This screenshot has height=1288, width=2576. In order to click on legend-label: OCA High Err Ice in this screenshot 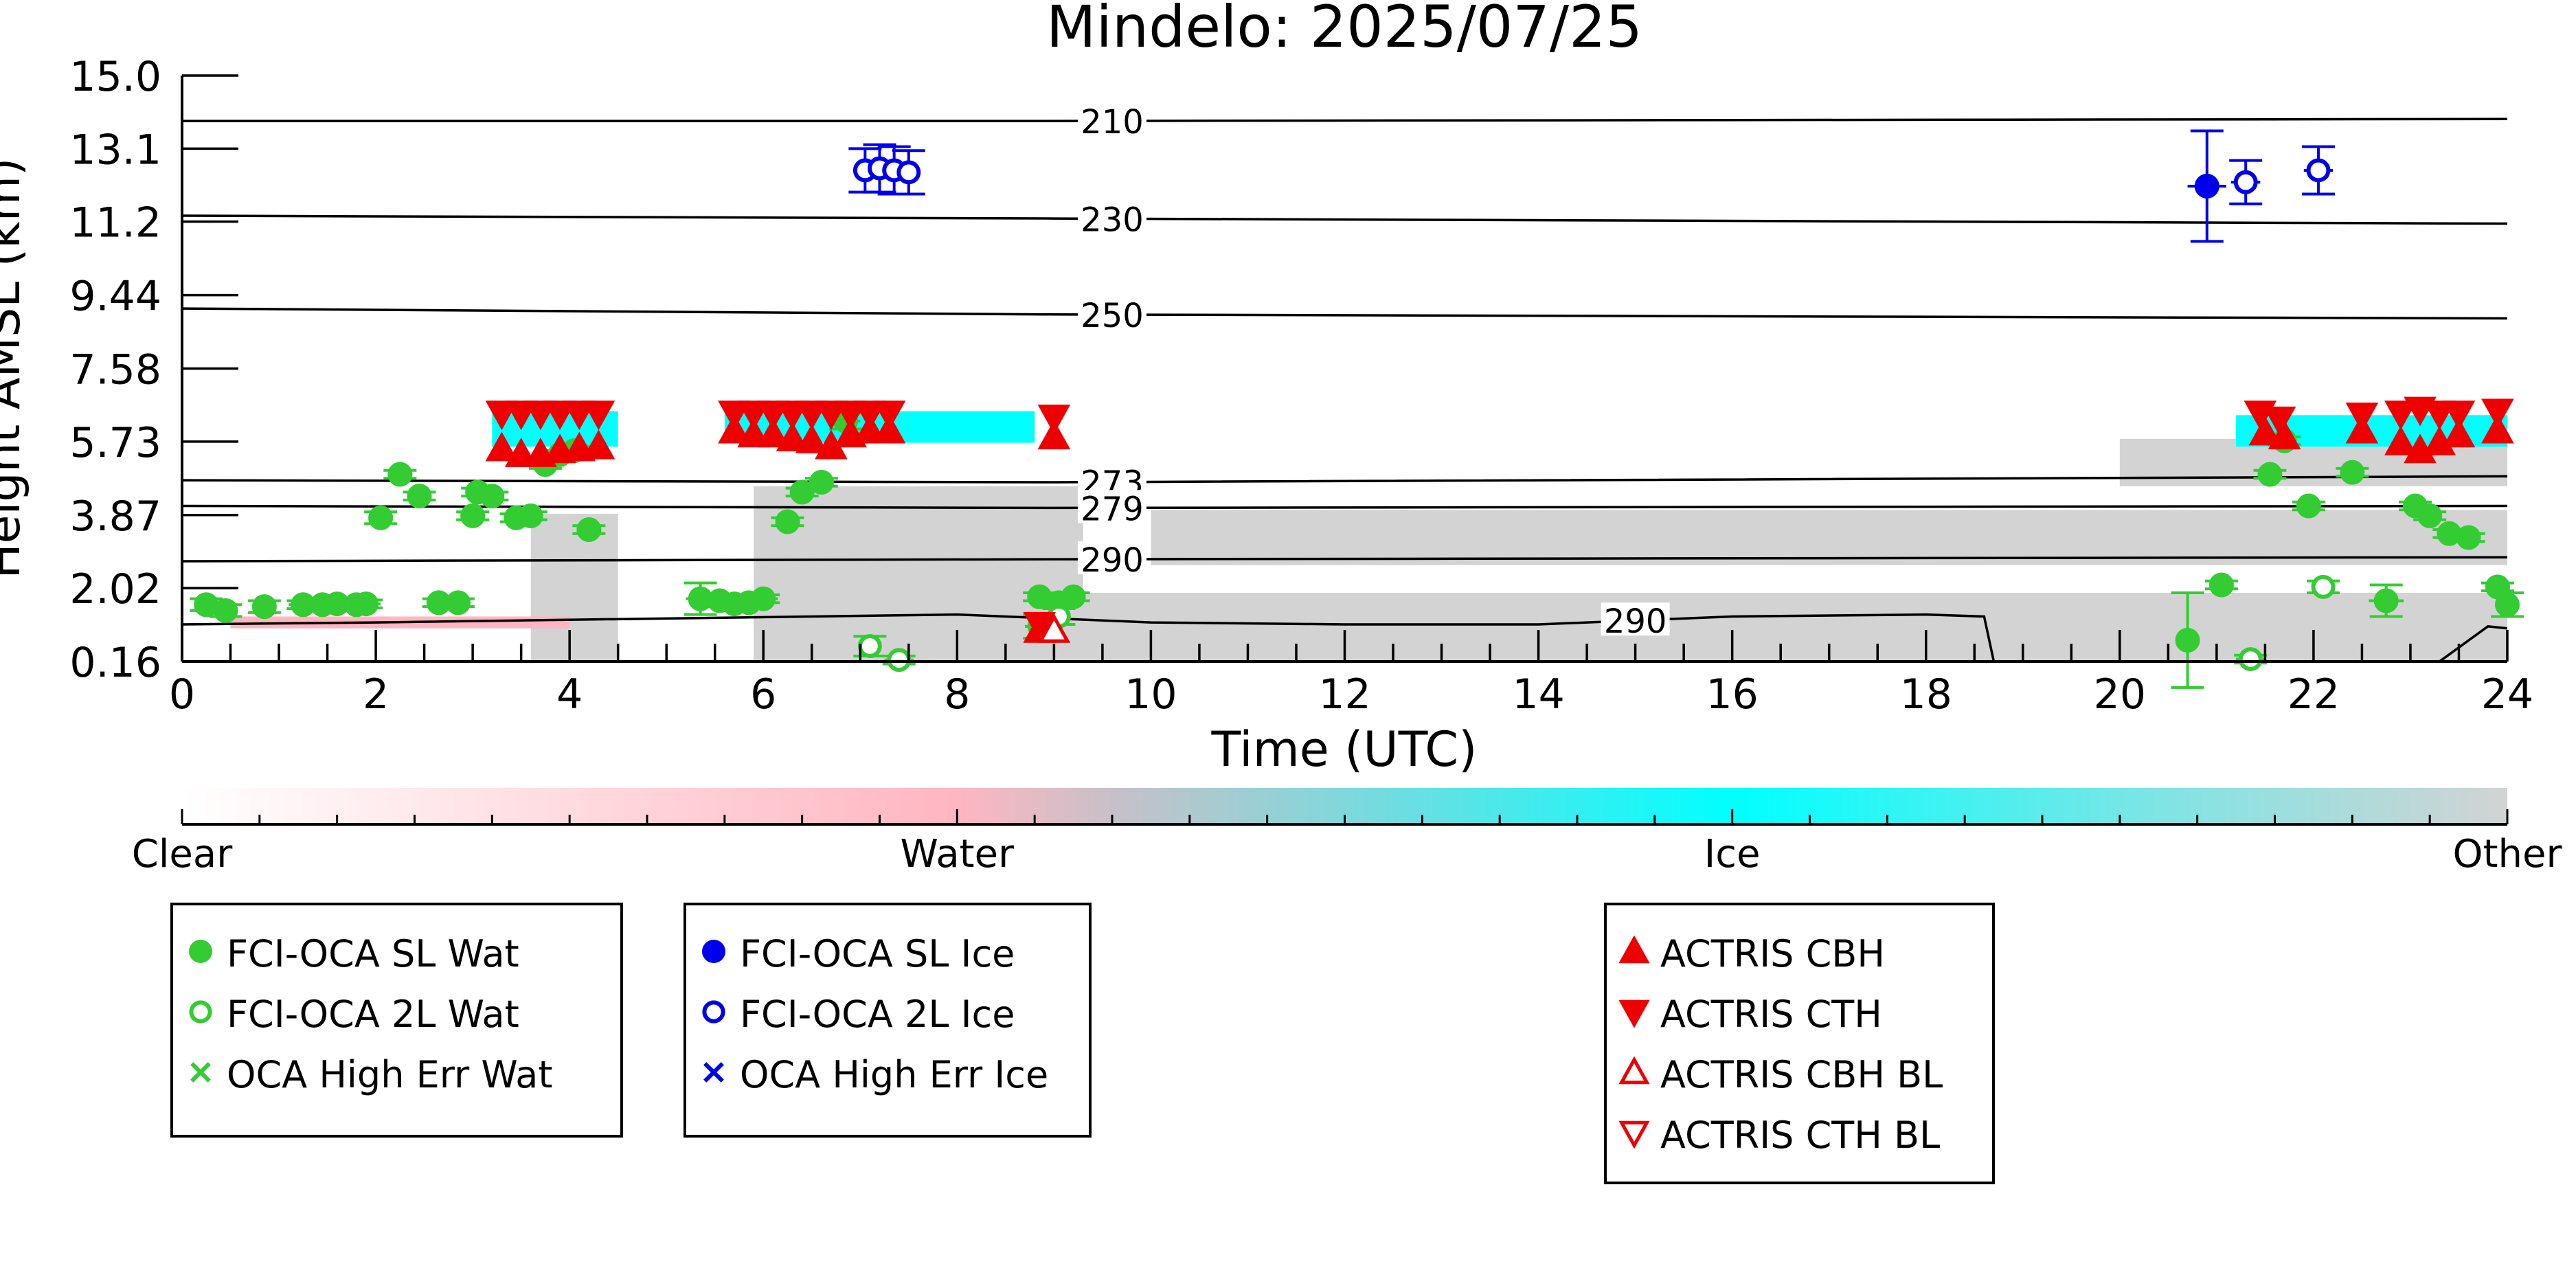, I will do `click(894, 1074)`.